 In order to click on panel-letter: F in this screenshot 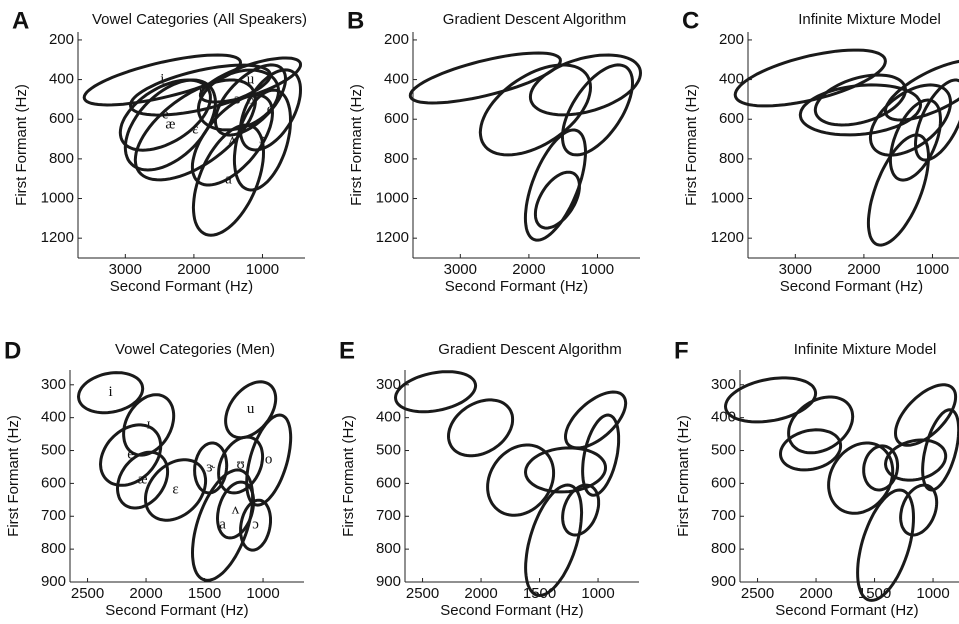, I will do `click(681, 350)`.